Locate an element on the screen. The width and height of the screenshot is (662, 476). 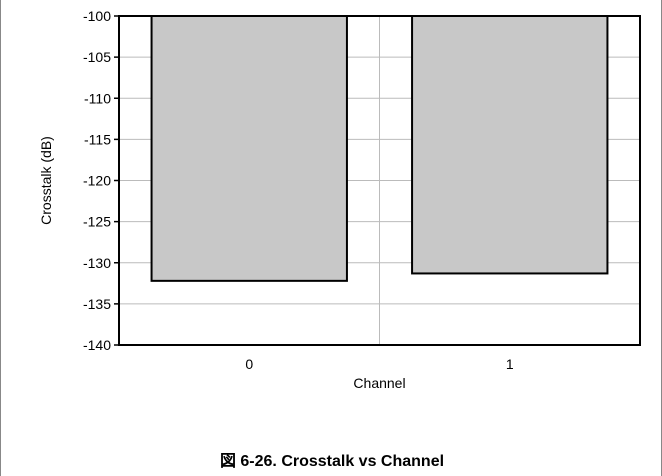
y-tick-label: -115 is located at coordinates (97, 139).